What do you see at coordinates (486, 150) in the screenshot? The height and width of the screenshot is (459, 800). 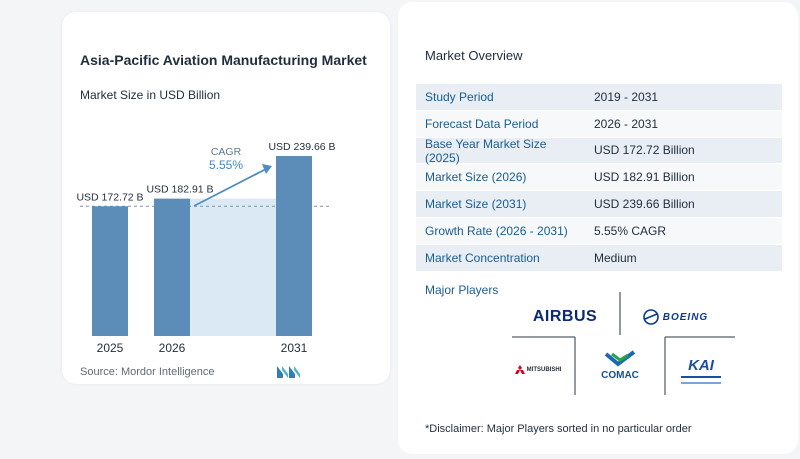 I see `overview-row-label: Base Year Market Size (2025)` at bounding box center [486, 150].